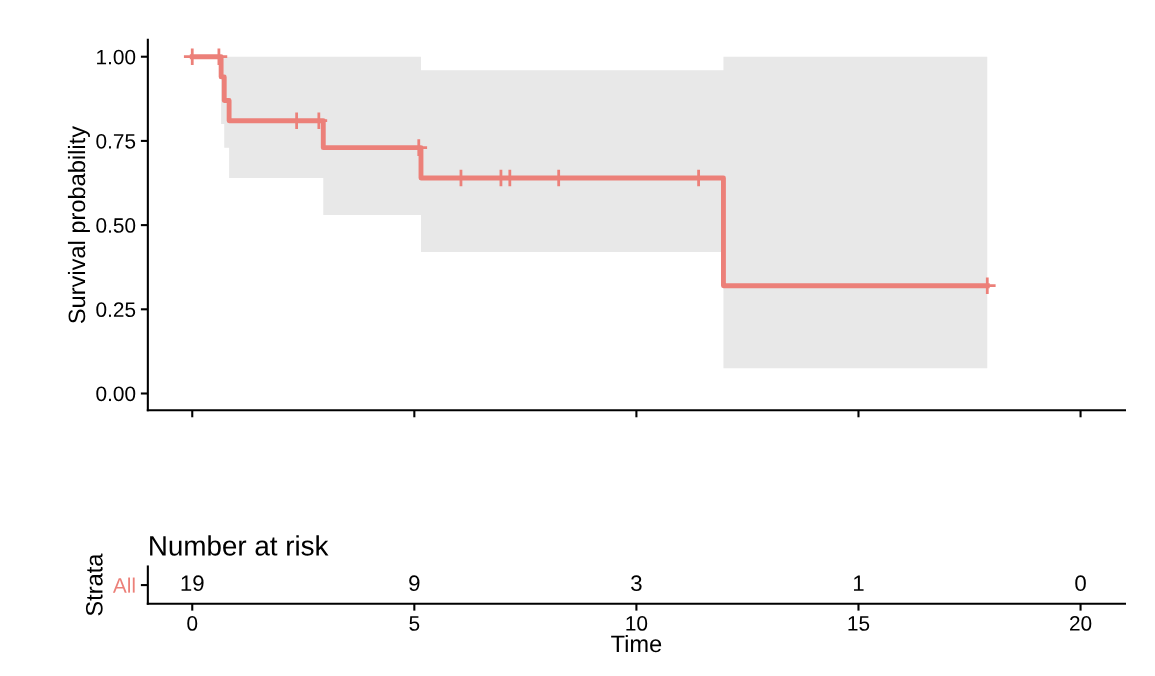 The width and height of the screenshot is (1155, 676). Describe the element at coordinates (636, 583) in the screenshot. I see `data-label: 3` at that location.